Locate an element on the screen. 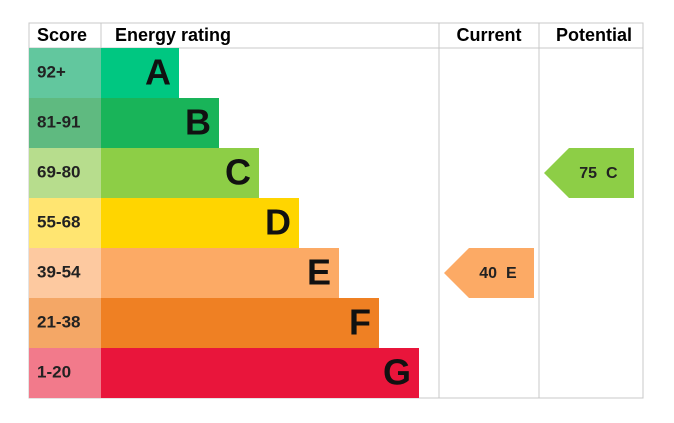 Image resolution: width=674 pixels, height=423 pixels. score-label: 21-38 is located at coordinates (58, 321).